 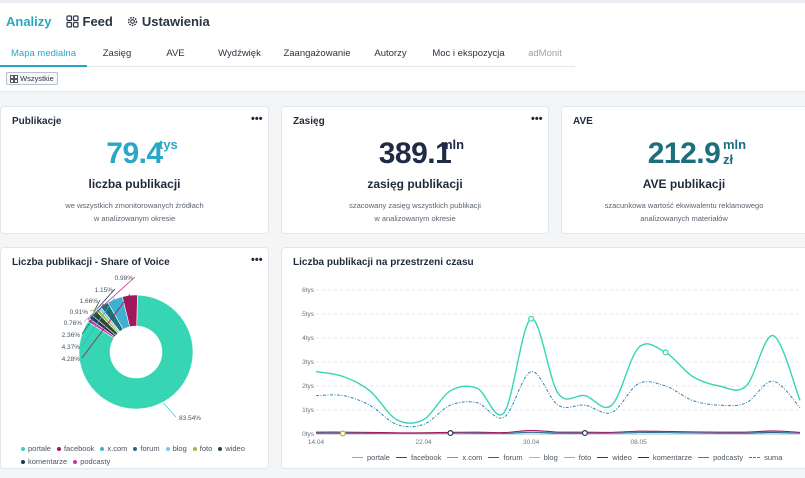 I want to click on tab-zasieg: Zasięg, so click(x=117, y=53).